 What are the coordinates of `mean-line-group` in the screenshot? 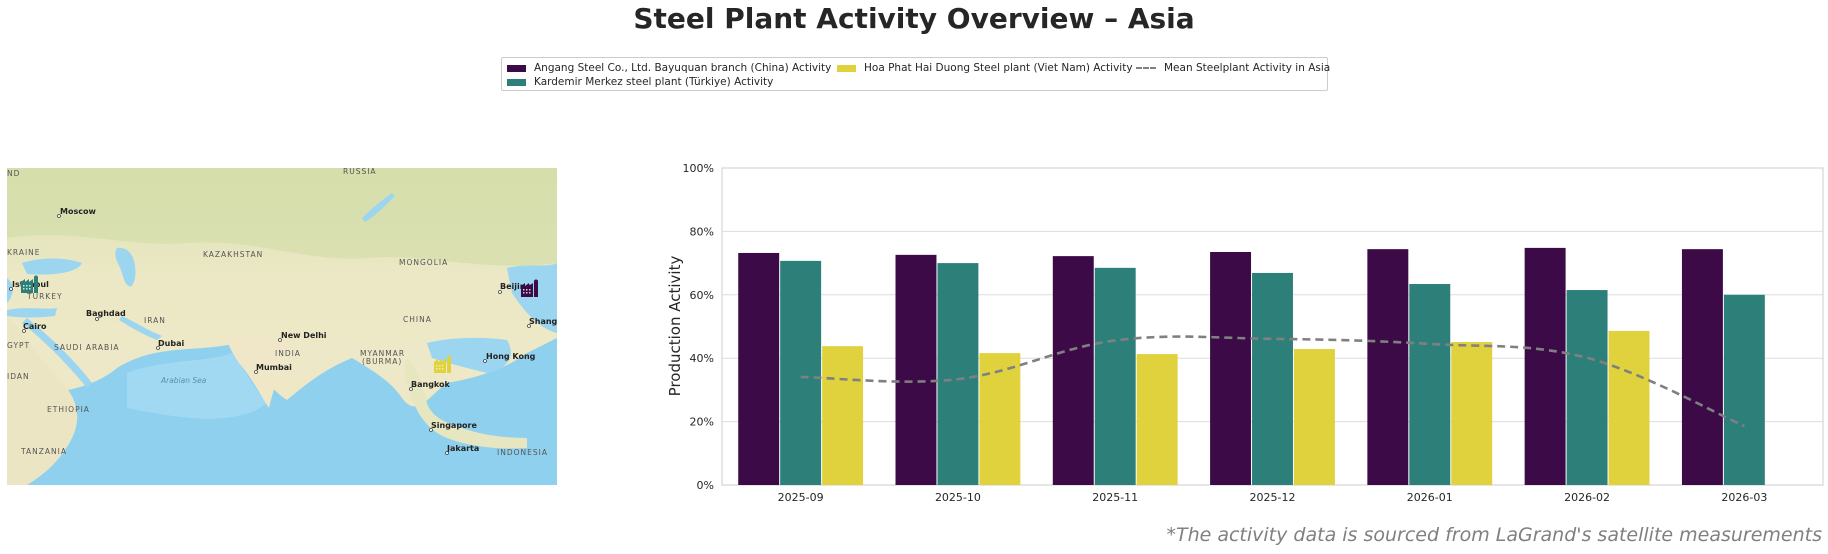 It's located at (1272, 381).